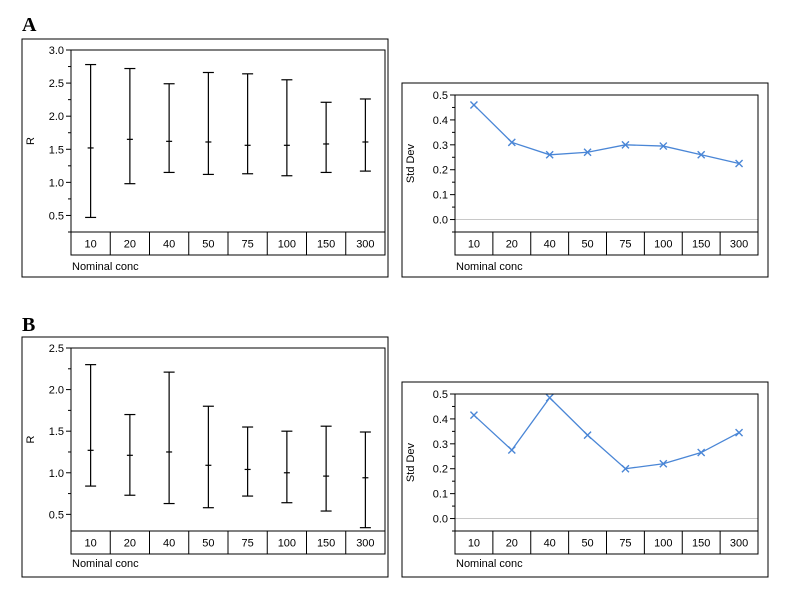 This screenshot has width=785, height=595. What do you see at coordinates (29, 325) in the screenshot?
I see `panel-label-b: B` at bounding box center [29, 325].